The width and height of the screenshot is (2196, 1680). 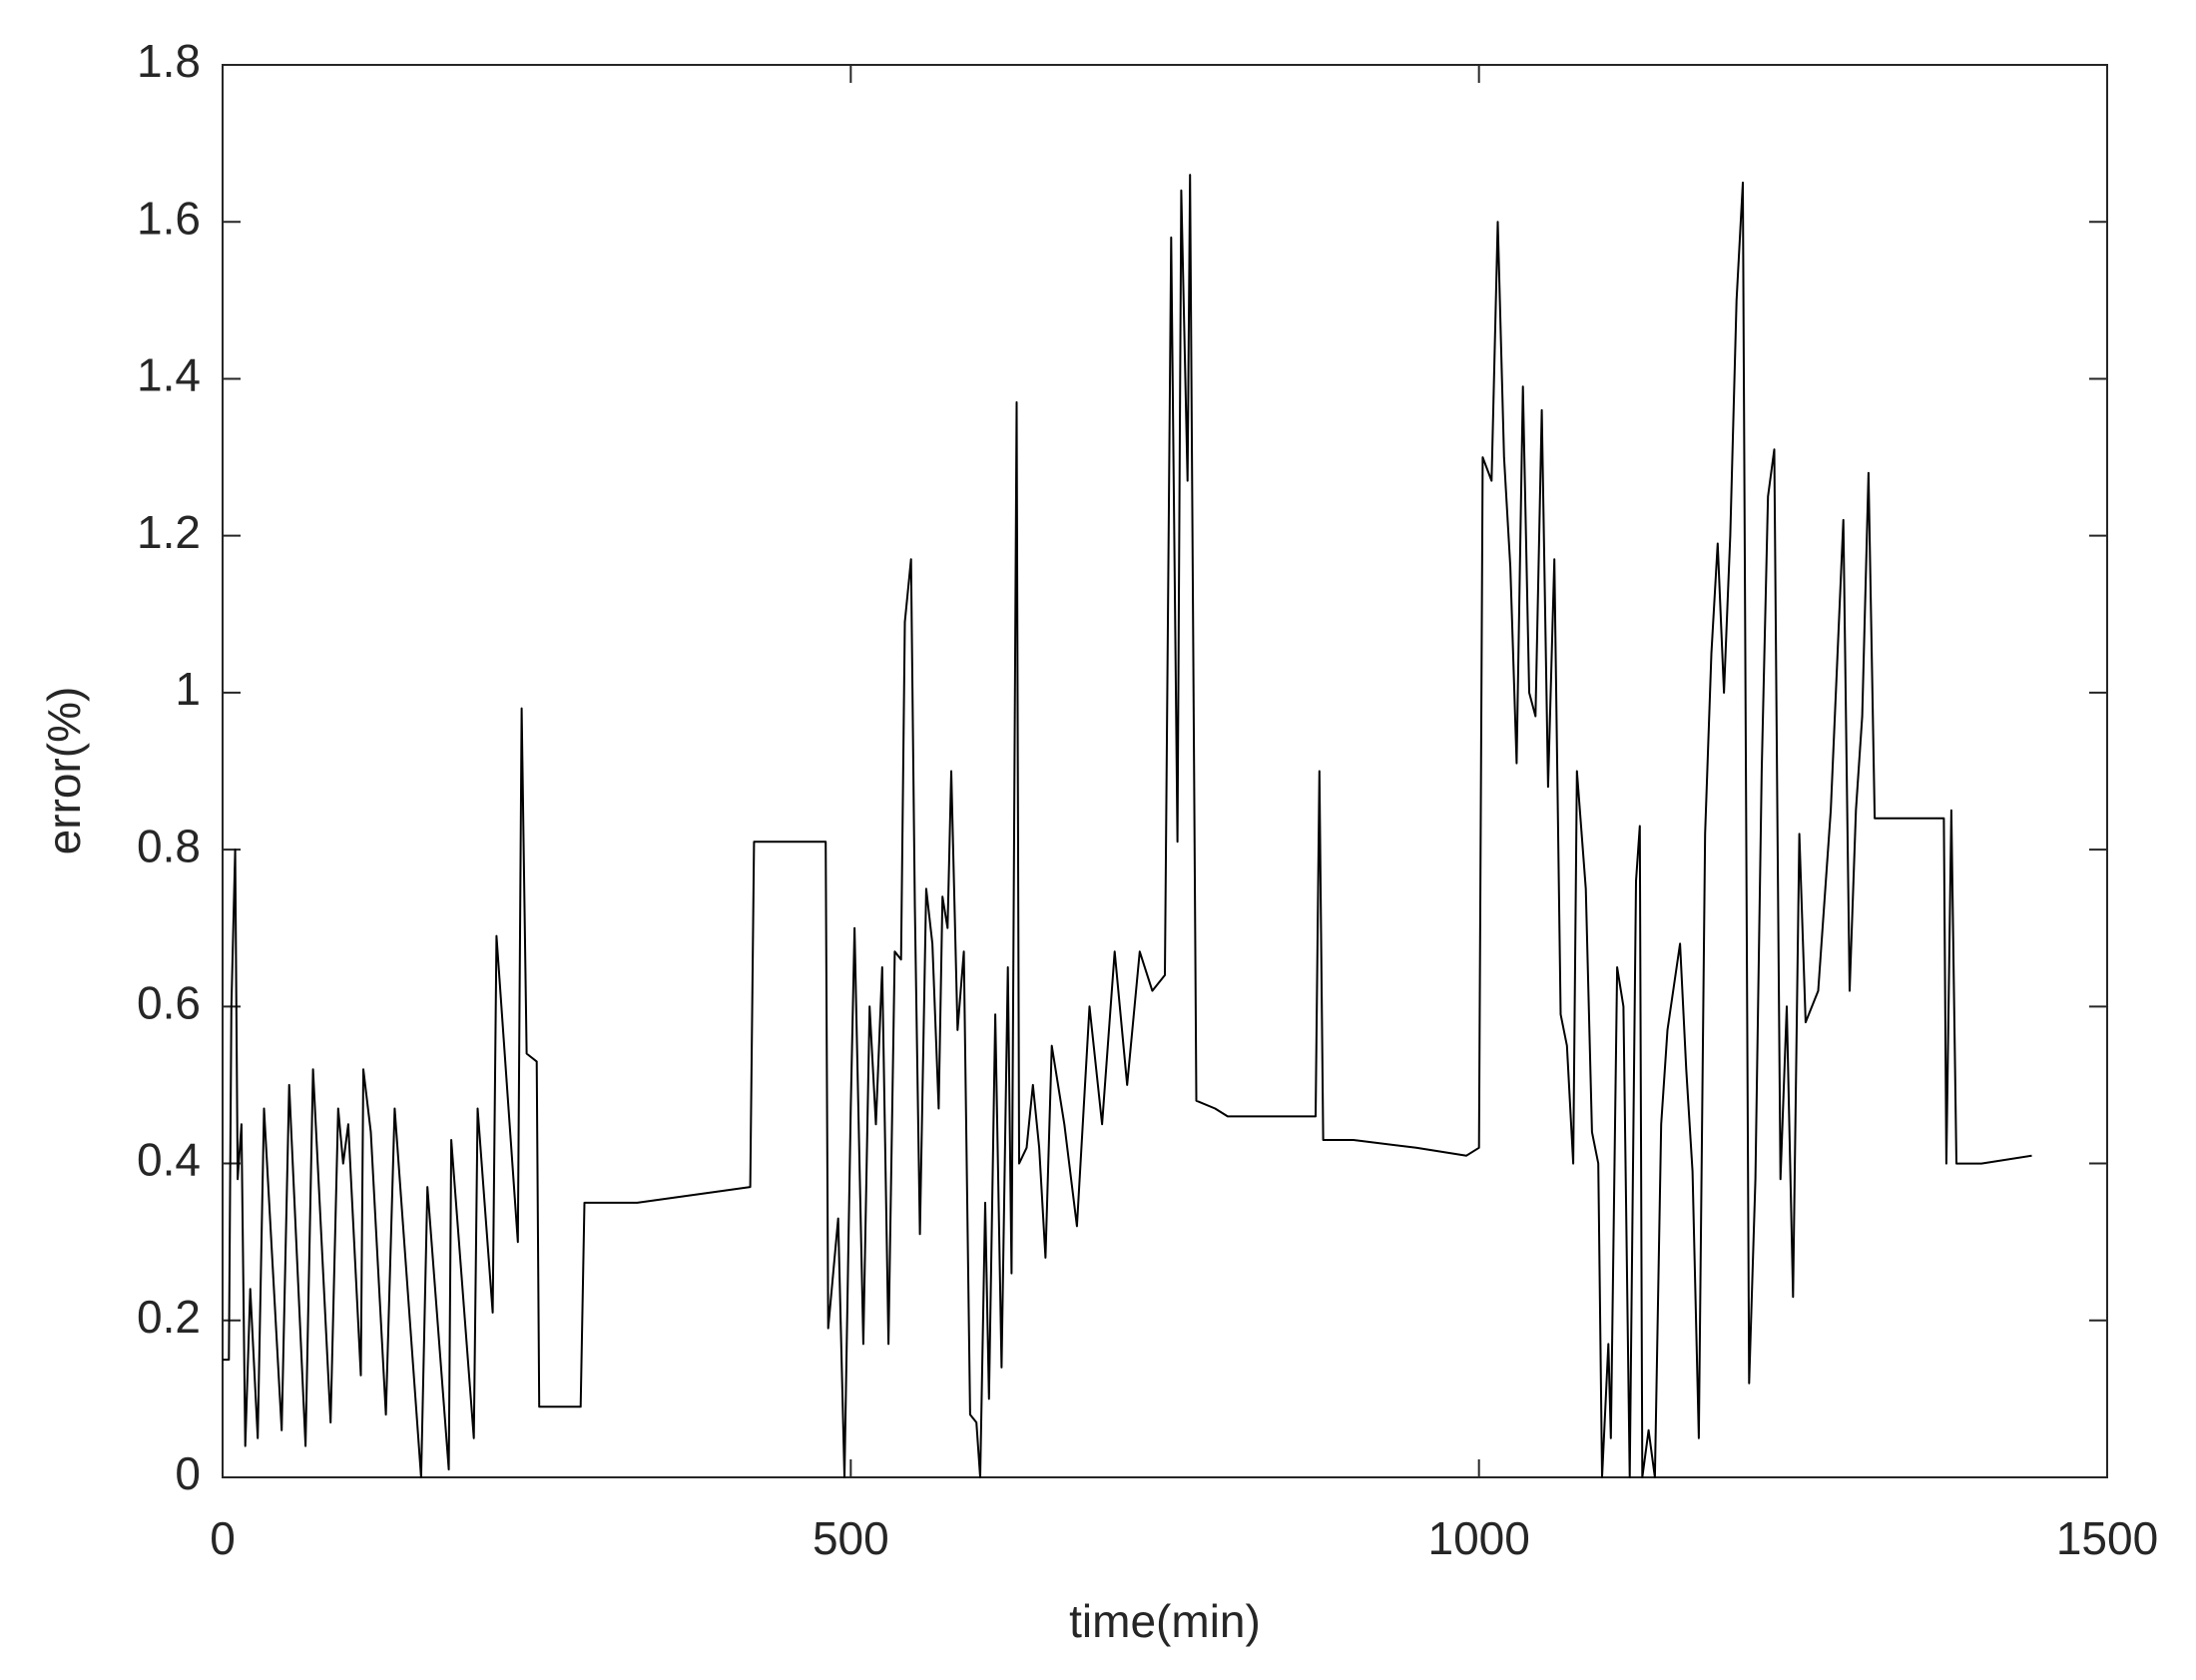 What do you see at coordinates (169, 375) in the screenshot?
I see `y-tick-label: 1.4` at bounding box center [169, 375].